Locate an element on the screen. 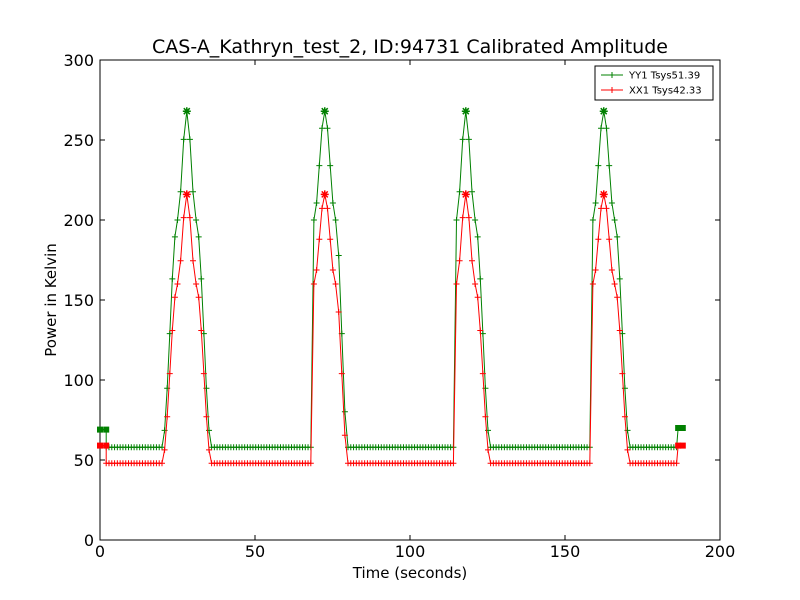  y-tick-label: 300 is located at coordinates (78, 60).